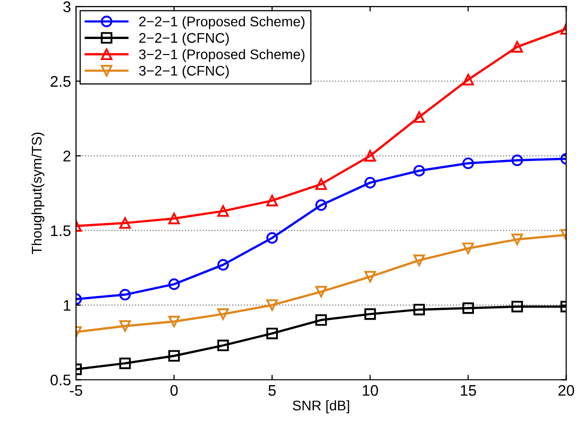 The width and height of the screenshot is (576, 434). What do you see at coordinates (61, 230) in the screenshot?
I see `y-tick-label: 1.5` at bounding box center [61, 230].